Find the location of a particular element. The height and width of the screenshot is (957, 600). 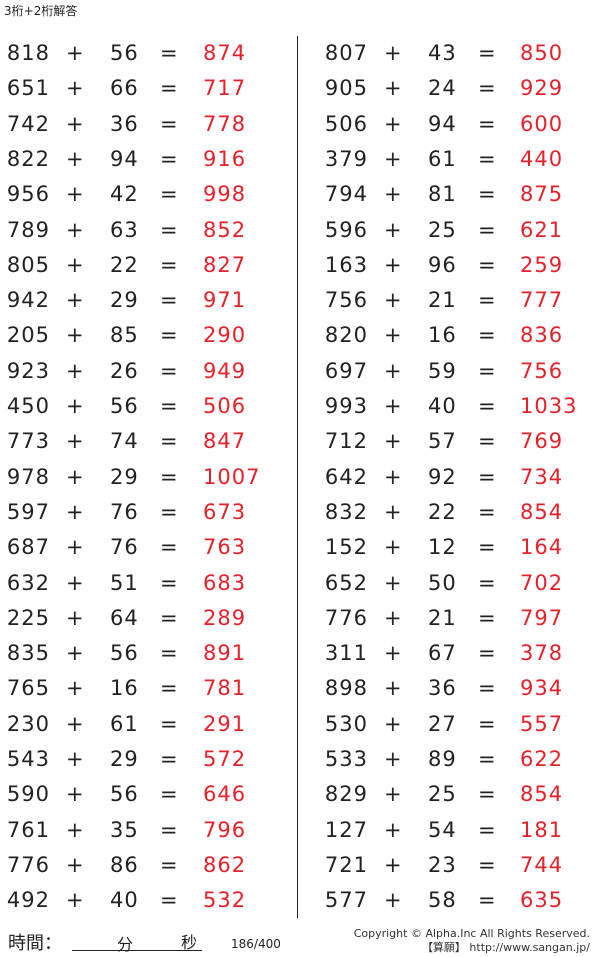

addend-1: 590 is located at coordinates (28, 794).